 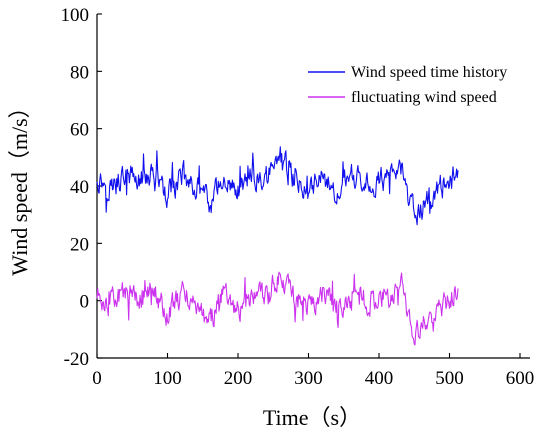 What do you see at coordinates (277, 308) in the screenshot?
I see `series-line-fluctuating-wind-speed` at bounding box center [277, 308].